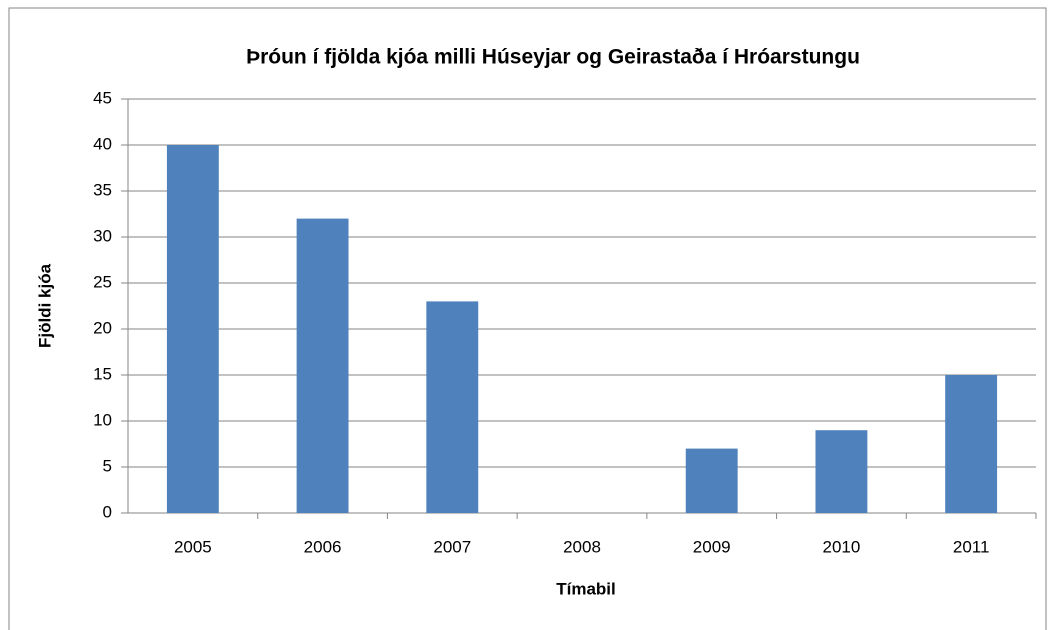  I want to click on x-tick-label: 2007, so click(452, 546).